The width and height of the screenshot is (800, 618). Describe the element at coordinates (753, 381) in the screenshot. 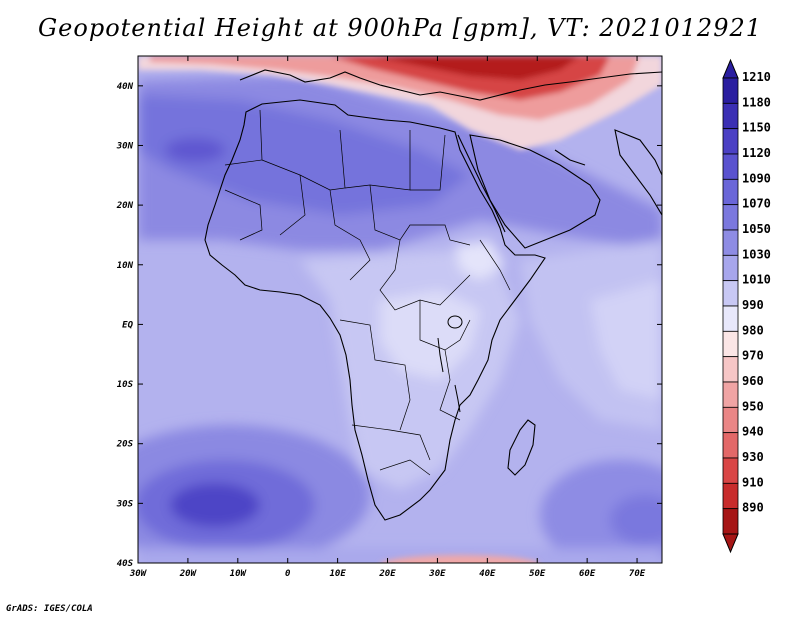

I see `colorbar-level-label: 960` at that location.